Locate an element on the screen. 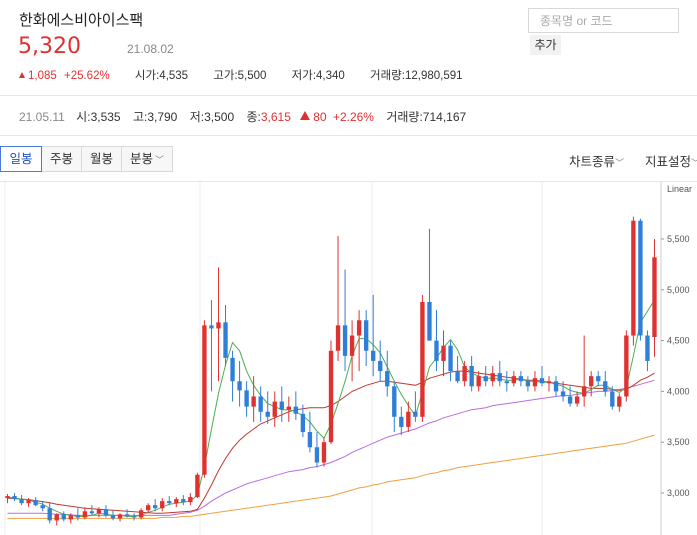 This screenshot has height=535, width=697. volume-label: 거래량 is located at coordinates (386, 76).